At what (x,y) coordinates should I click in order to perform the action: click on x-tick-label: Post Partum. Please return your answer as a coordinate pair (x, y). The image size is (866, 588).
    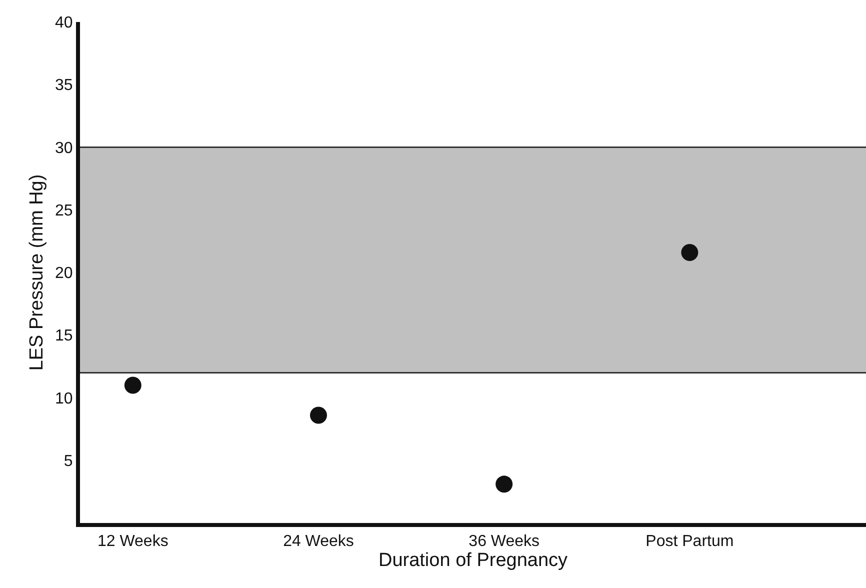
    Looking at the image, I should click on (690, 541).